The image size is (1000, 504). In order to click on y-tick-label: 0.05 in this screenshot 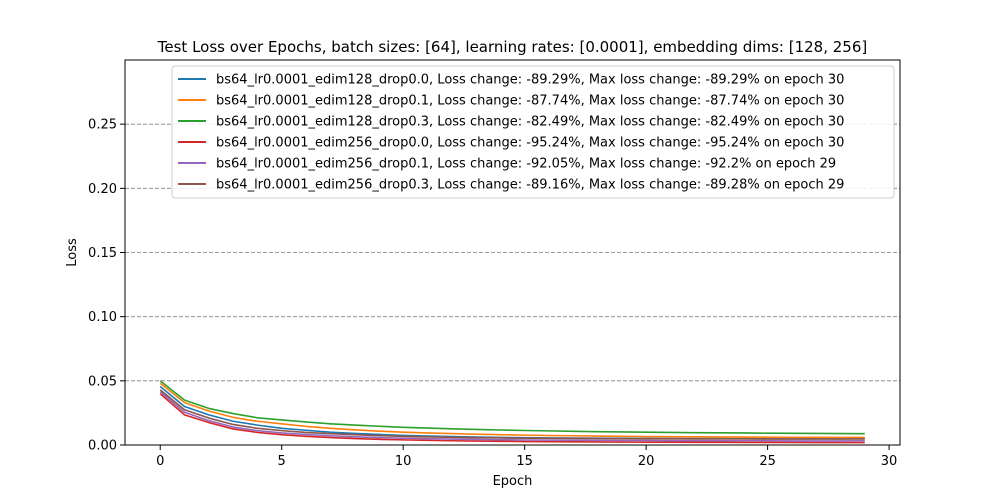, I will do `click(102, 381)`.